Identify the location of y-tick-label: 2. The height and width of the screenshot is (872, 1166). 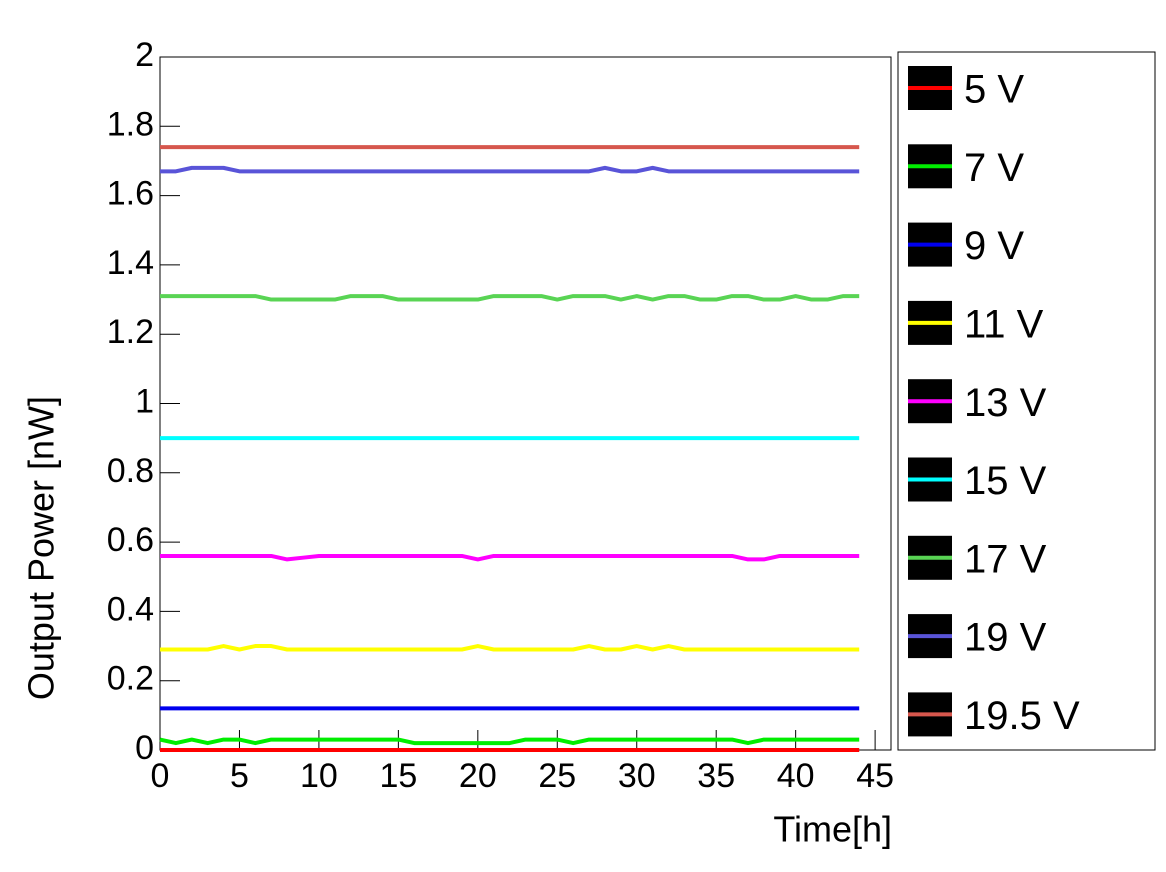
(144, 55).